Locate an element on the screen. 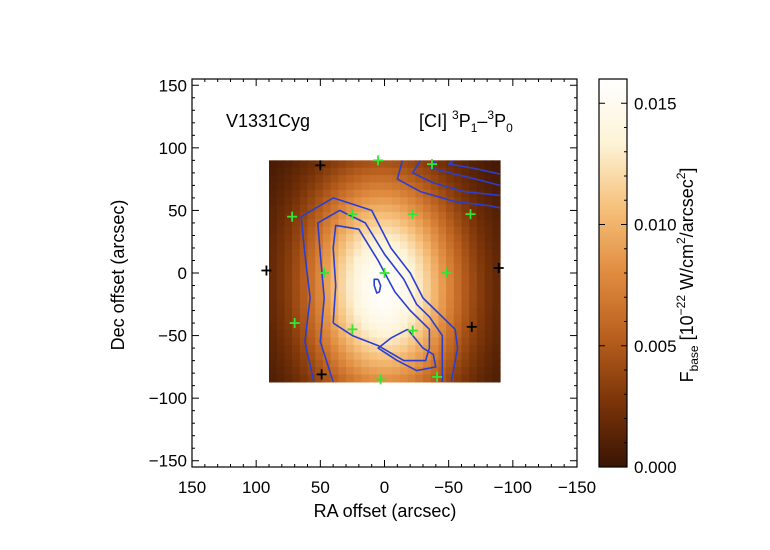 The width and height of the screenshot is (770, 550). line-label-up-sup: 3 is located at coordinates (455, 115).